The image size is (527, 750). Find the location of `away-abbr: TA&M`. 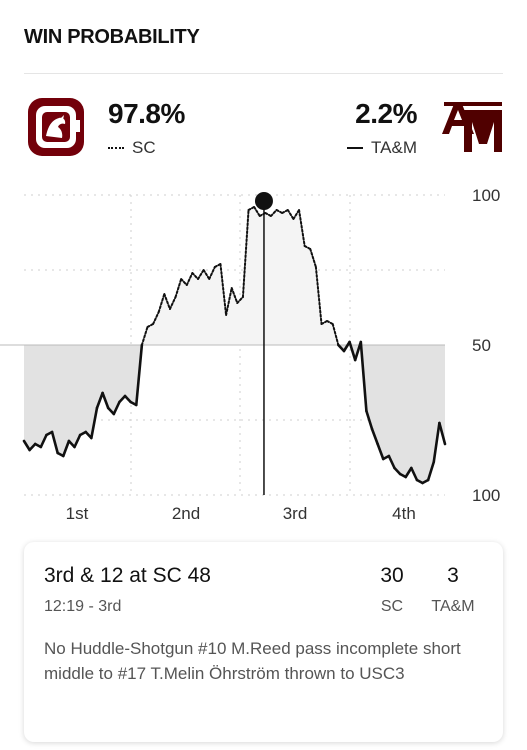

away-abbr: TA&M is located at coordinates (394, 147).